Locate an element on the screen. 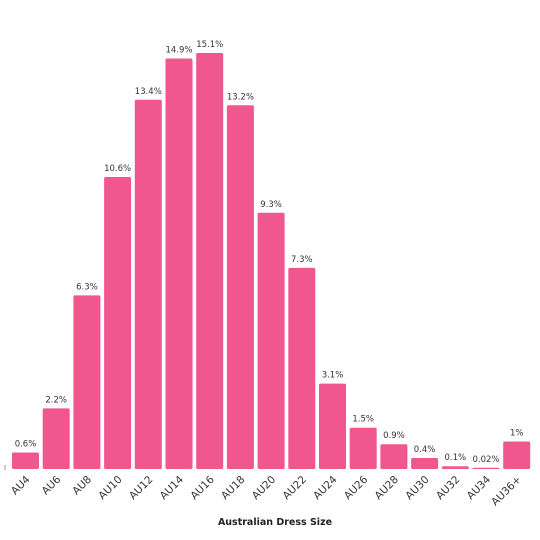 Image resolution: width=540 pixels, height=540 pixels. value-label: 2.2% is located at coordinates (56, 400).